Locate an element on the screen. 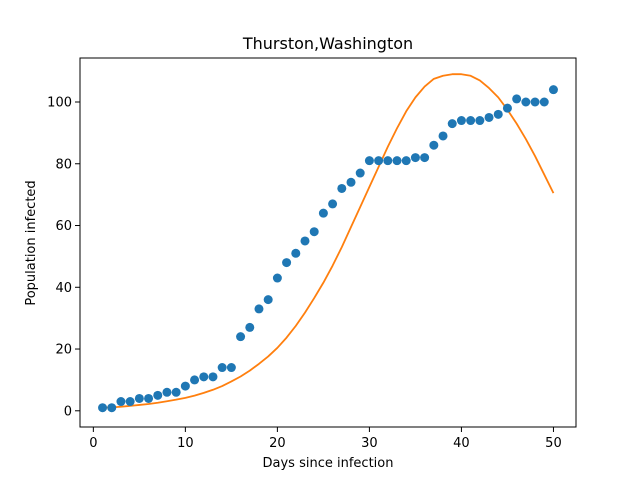 The image size is (640, 480). x-axis: 0 10 20 30 40 50 is located at coordinates (325, 439).